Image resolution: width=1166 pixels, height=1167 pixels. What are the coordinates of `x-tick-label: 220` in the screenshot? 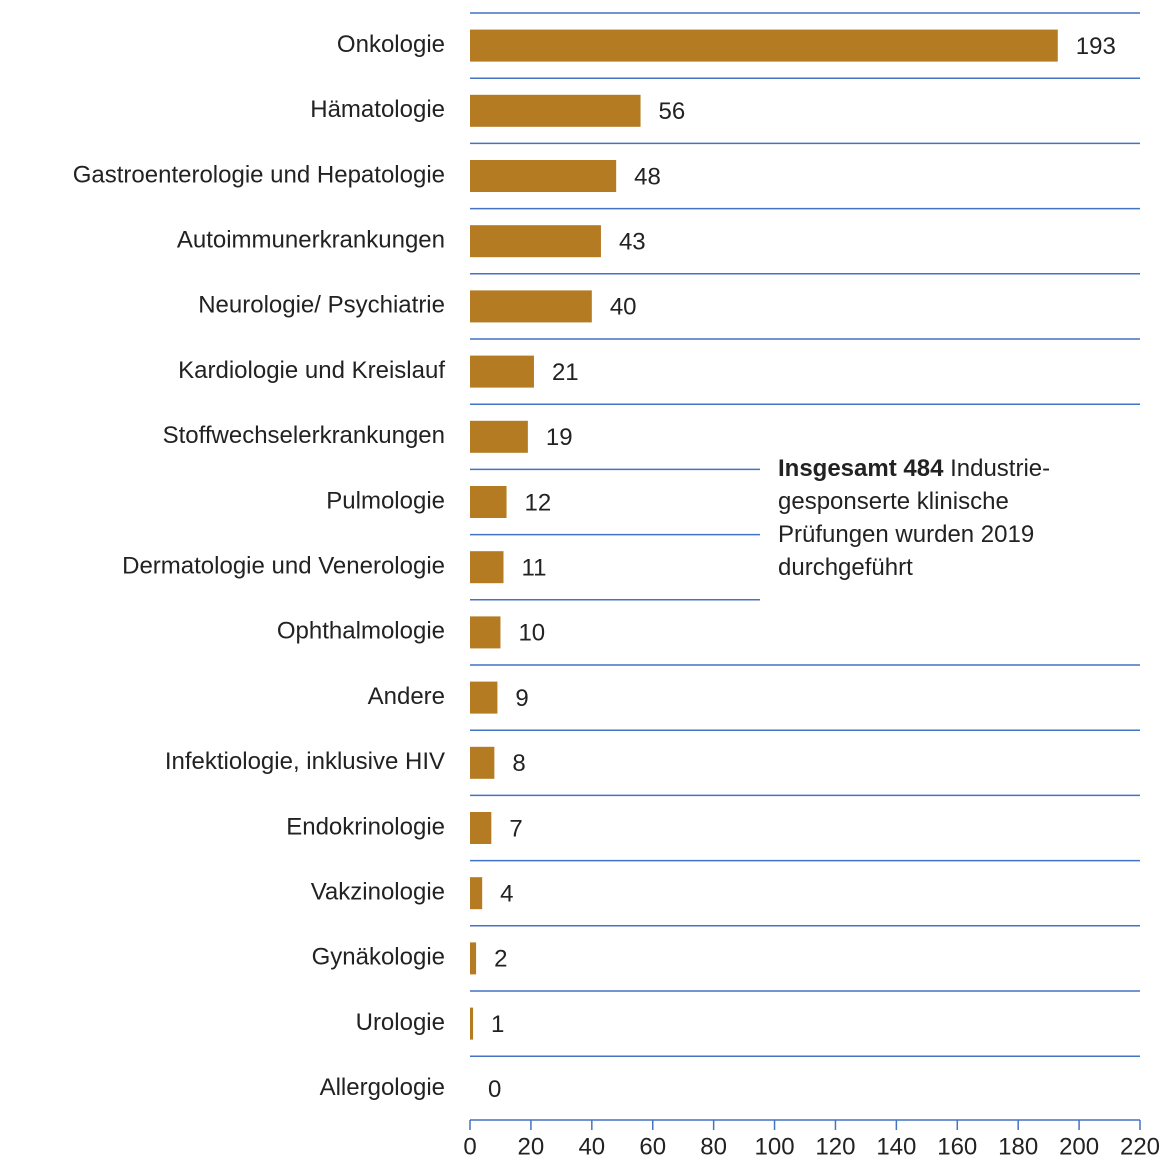 It's located at (1140, 1146).